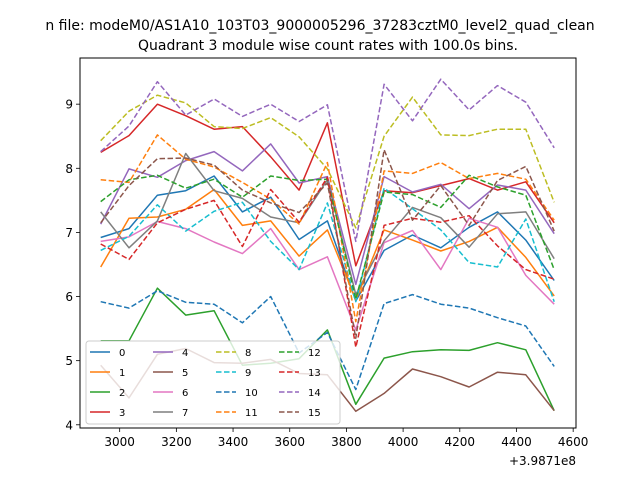 The height and width of the screenshot is (480, 640). Describe the element at coordinates (122, 353) in the screenshot. I see `legend-label-0: 0` at that location.